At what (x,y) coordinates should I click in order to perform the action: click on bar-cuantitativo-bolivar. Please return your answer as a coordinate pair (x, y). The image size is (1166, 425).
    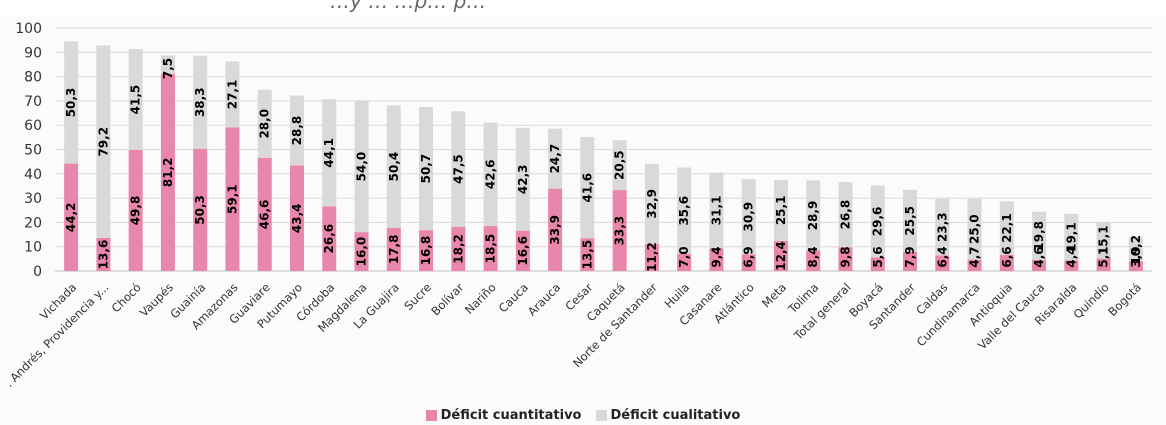
    Looking at the image, I should click on (458, 248).